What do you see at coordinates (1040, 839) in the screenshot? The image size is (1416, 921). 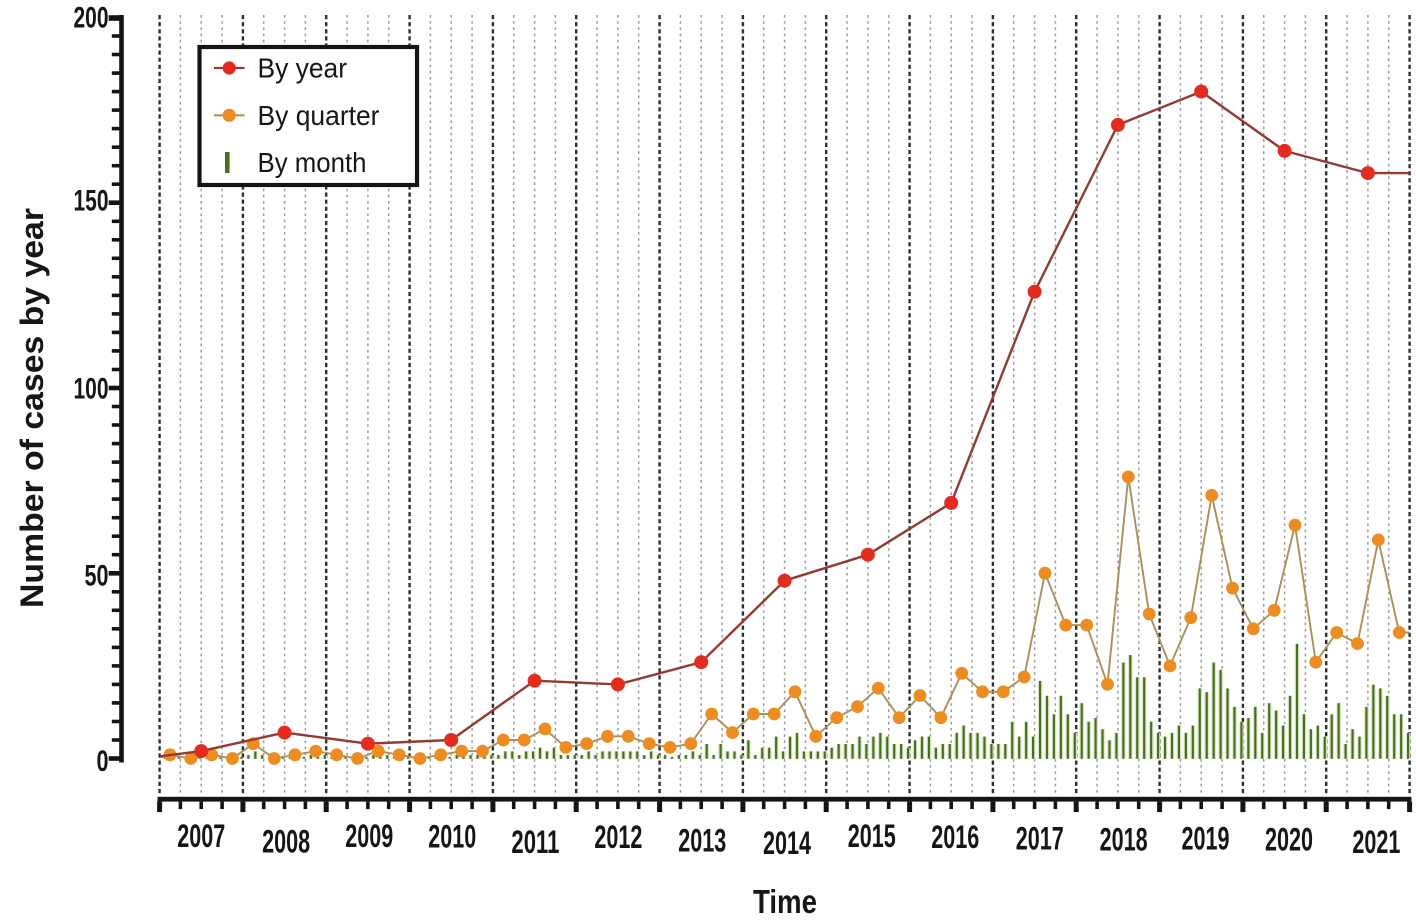 I see `svg-text: 2017` at bounding box center [1040, 839].